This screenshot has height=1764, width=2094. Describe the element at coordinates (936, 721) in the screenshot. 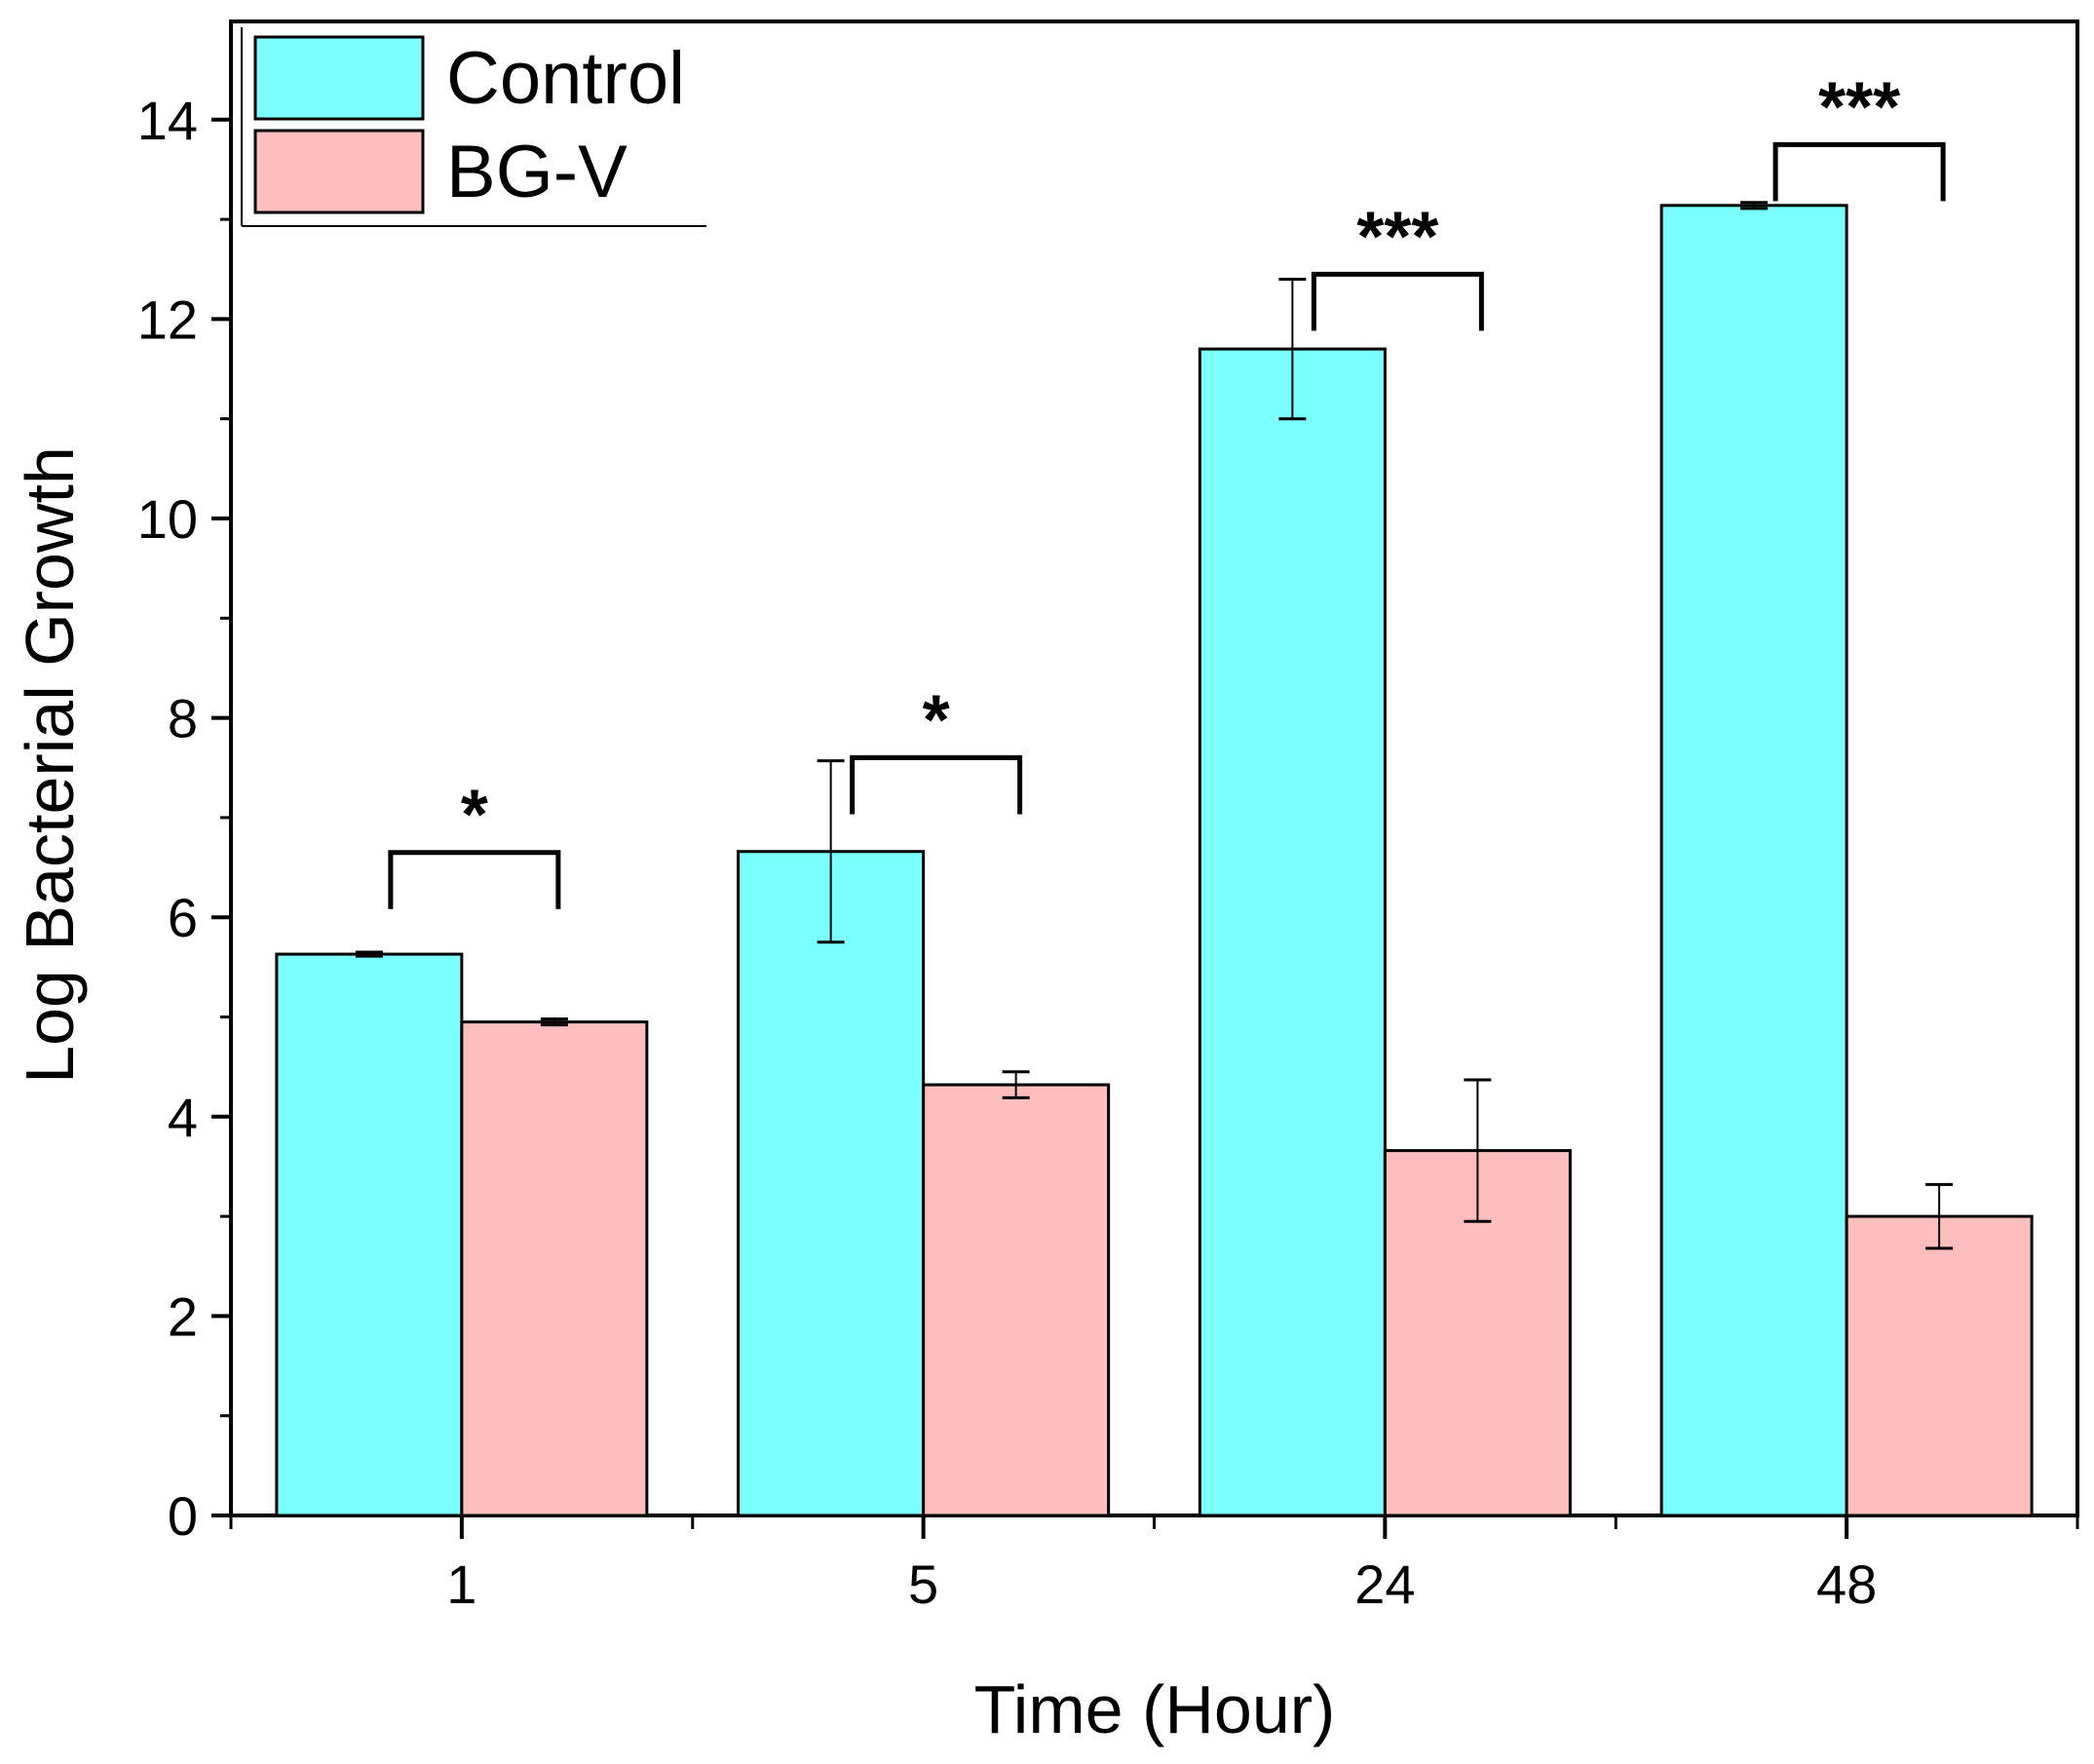

I see `significance-label-5: *` at that location.